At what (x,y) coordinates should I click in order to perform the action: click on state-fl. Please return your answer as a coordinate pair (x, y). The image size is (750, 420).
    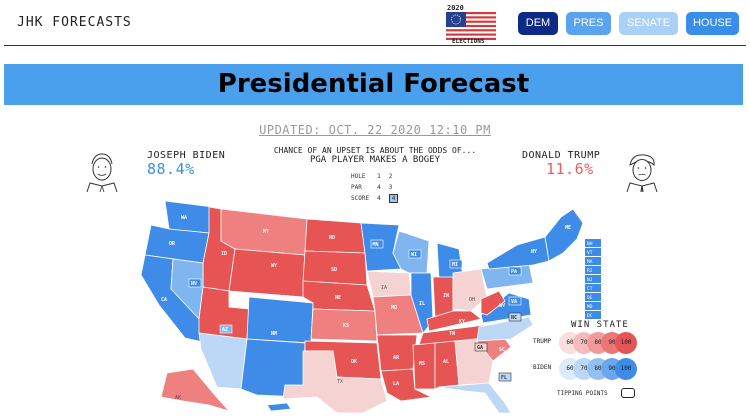
    Looking at the image, I should click on (475, 397).